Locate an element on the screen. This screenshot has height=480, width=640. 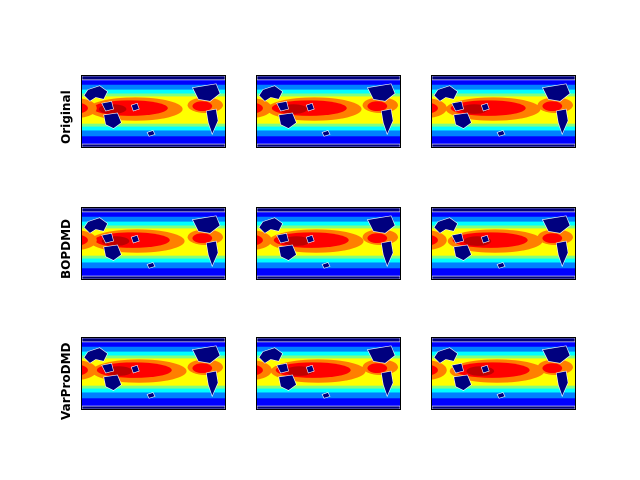
row-label-original: Original is located at coordinates (66, 117).